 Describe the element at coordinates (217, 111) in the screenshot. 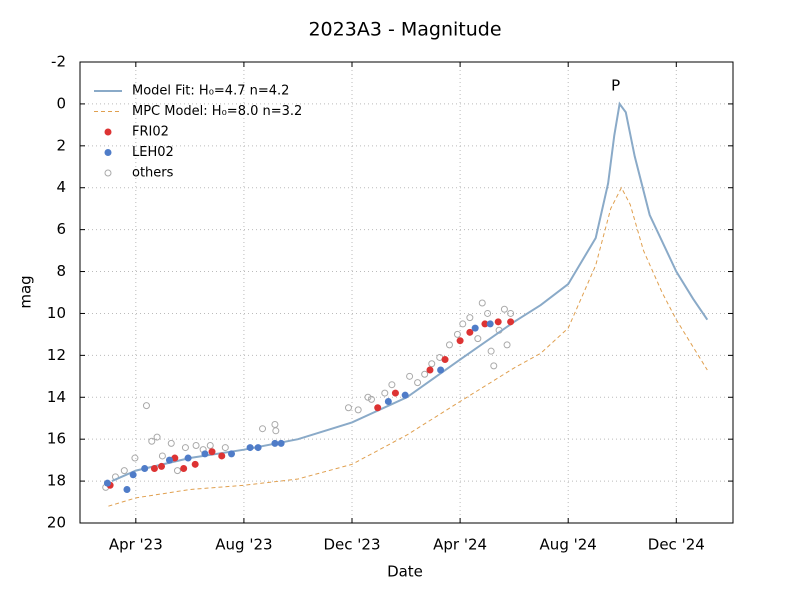

I see `legend-label: MPC Model: H₀=8.0 n=3.2` at that location.